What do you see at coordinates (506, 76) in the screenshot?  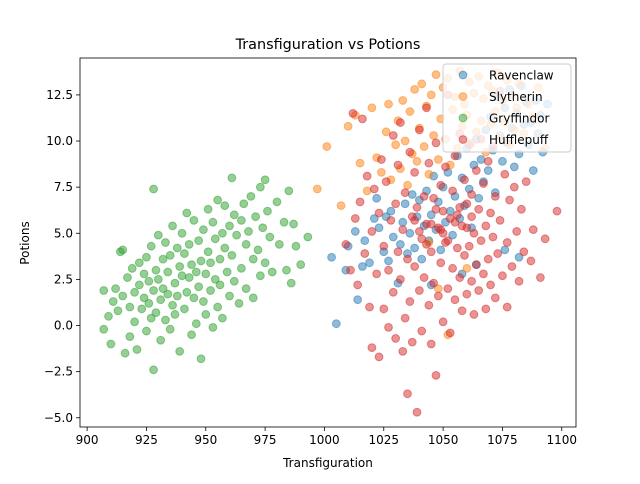 I see `legend-item-ravenclaw: Ravenclaw` at bounding box center [506, 76].